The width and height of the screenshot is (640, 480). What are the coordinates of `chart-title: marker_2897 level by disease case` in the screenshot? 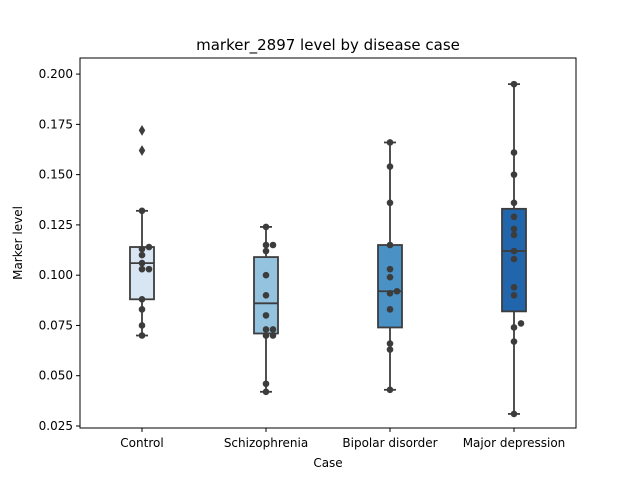 It's located at (328, 45).